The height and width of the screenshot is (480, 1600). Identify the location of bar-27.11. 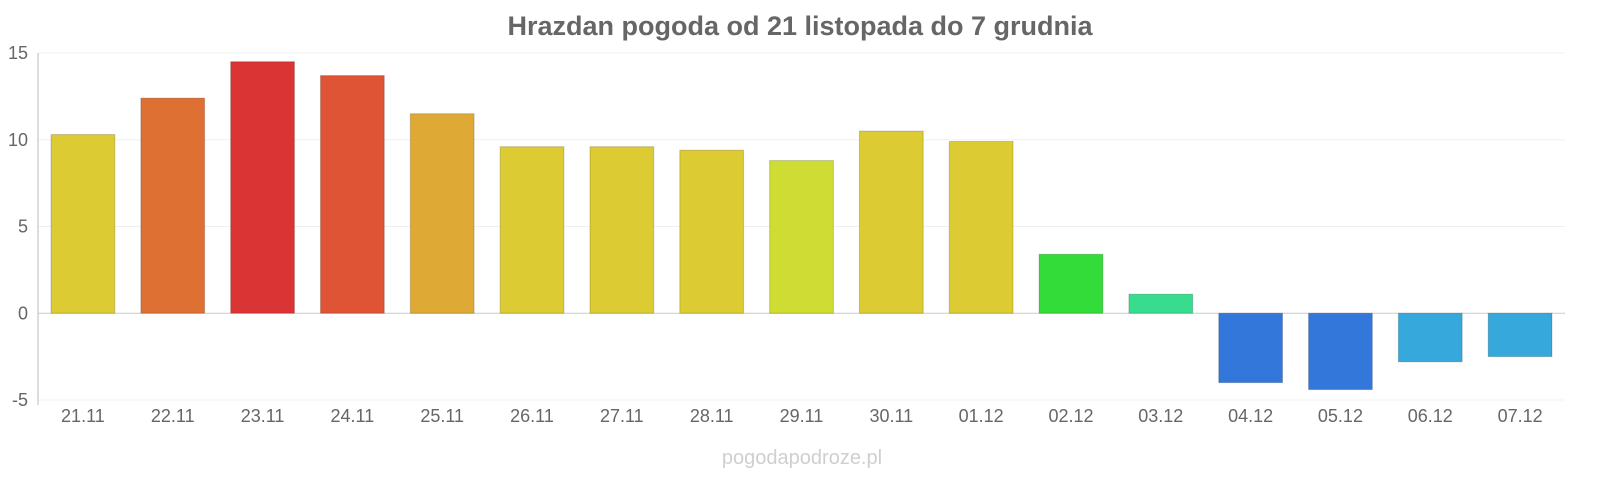
(622, 230).